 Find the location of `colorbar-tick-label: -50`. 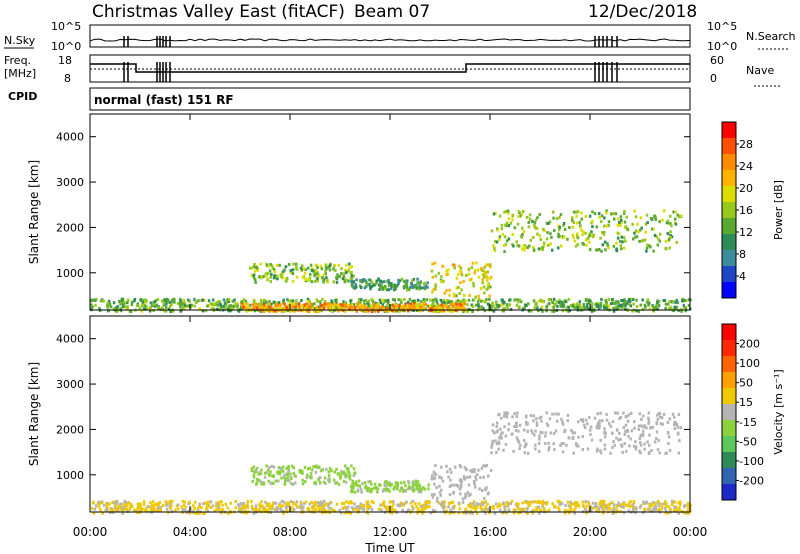

colorbar-tick-label: -50 is located at coordinates (748, 441).